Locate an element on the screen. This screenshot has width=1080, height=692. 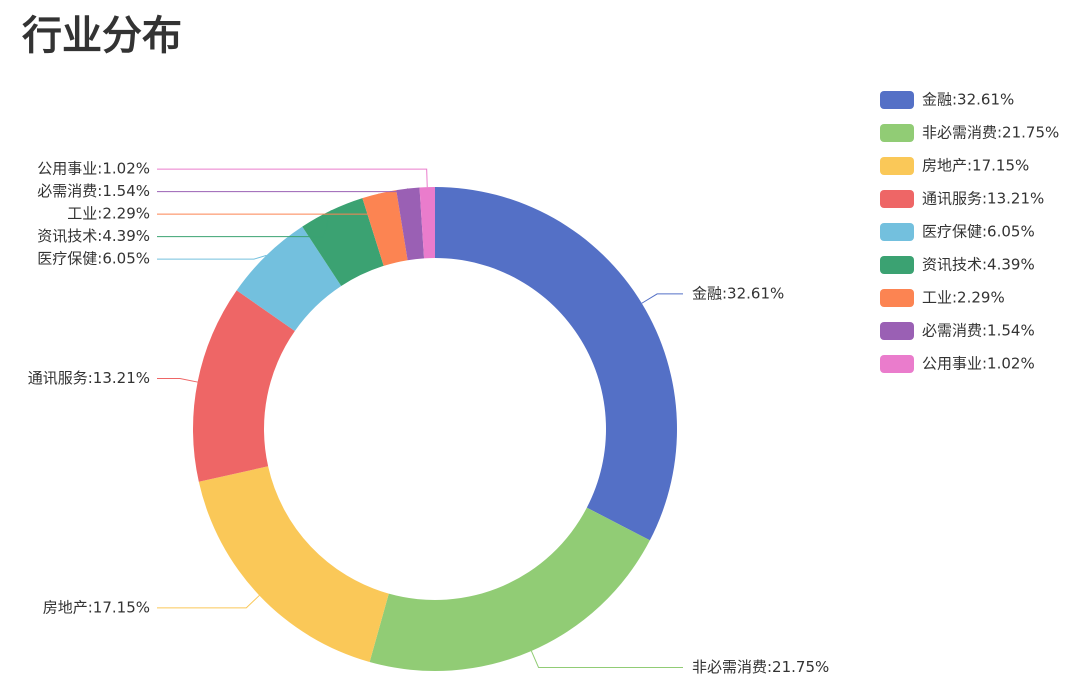
legend-label: 公用事业:1.02% is located at coordinates (978, 364).